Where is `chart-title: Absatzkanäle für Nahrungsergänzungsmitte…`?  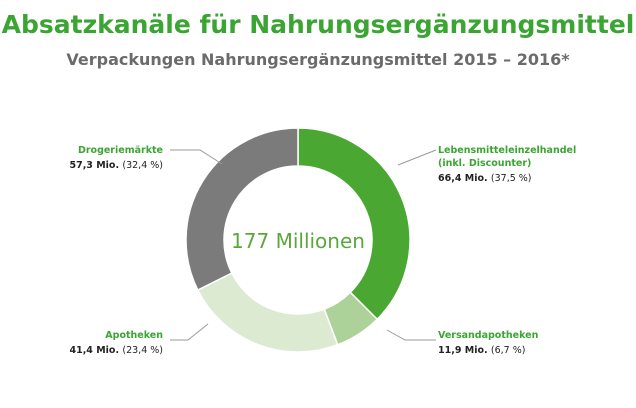 chart-title: Absatzkanäle für Nahrungsergänzungsmitte… is located at coordinates (318, 24).